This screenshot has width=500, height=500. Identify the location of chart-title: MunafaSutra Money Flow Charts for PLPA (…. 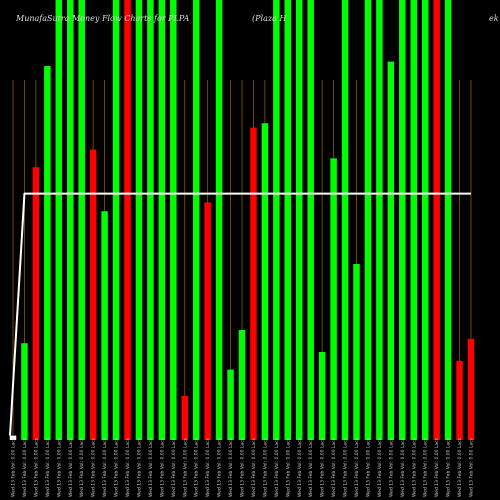
(257, 18).